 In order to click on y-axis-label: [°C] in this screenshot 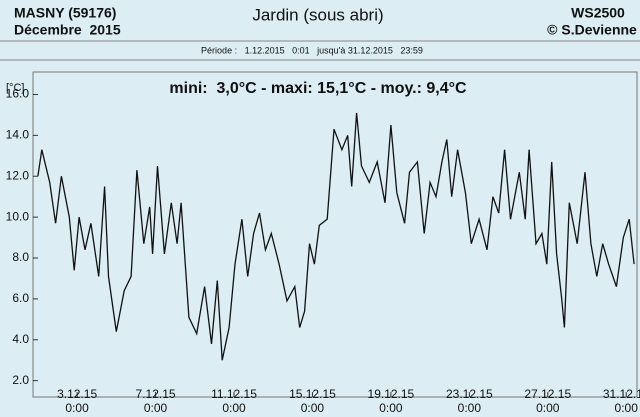, I will do `click(15, 88)`.